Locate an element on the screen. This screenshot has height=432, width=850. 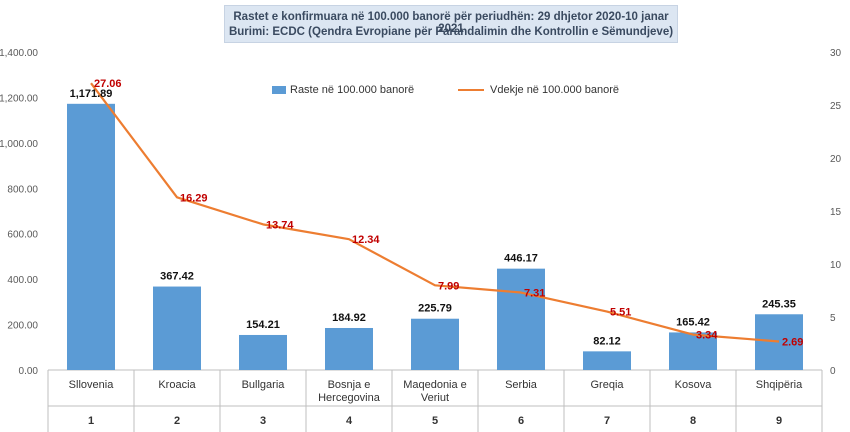
x-category-label: Bosnja e is located at coordinates (349, 385).